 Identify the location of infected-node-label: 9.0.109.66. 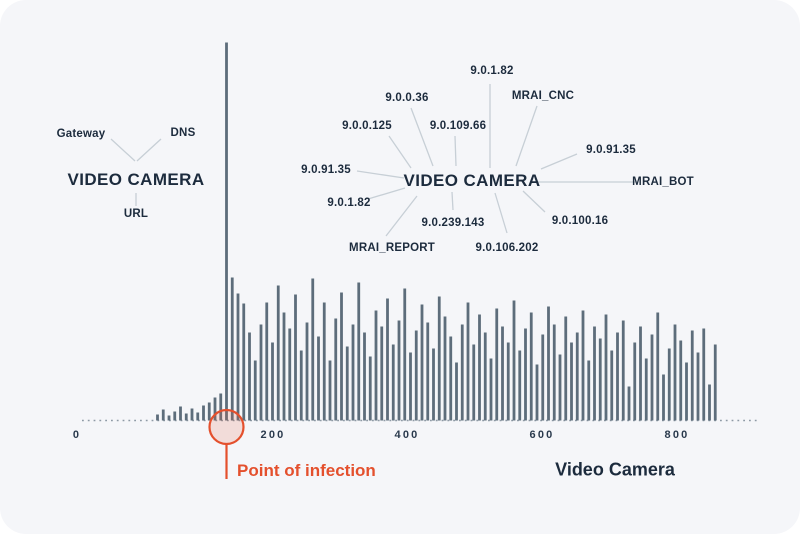
(458, 126).